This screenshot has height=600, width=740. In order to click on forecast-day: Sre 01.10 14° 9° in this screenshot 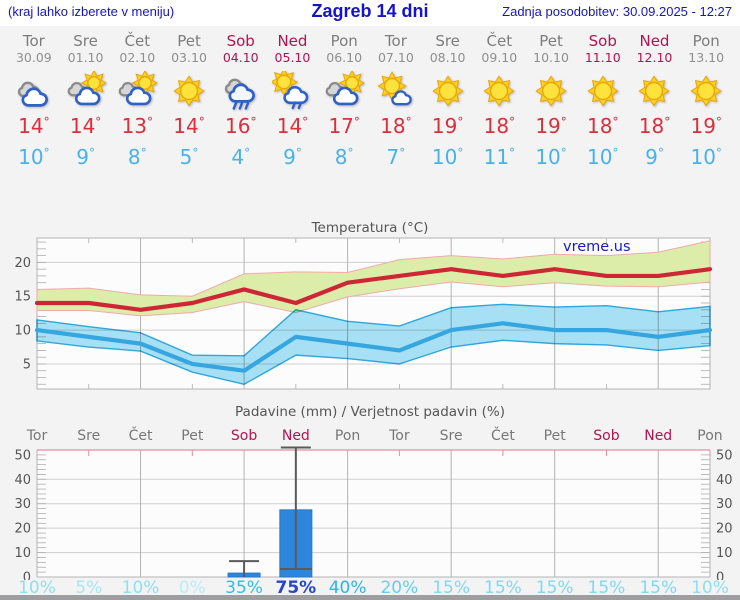, I will do `click(86, 101)`.